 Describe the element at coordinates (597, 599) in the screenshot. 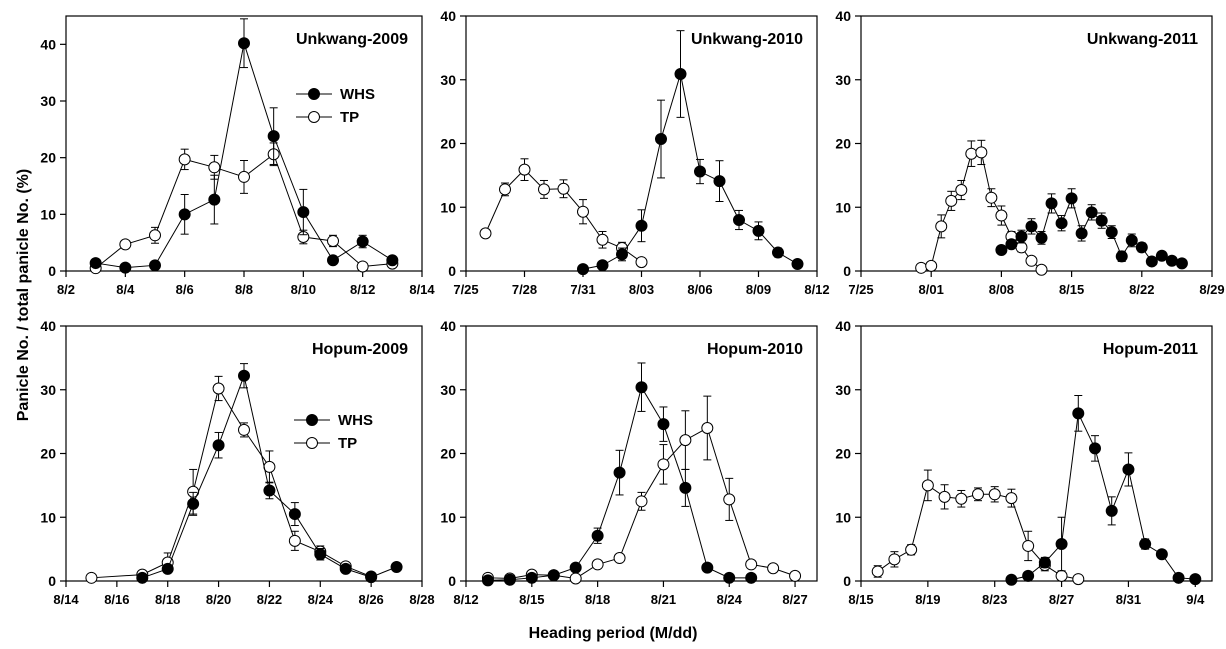

I see `x-tick-label: 8/18` at that location.